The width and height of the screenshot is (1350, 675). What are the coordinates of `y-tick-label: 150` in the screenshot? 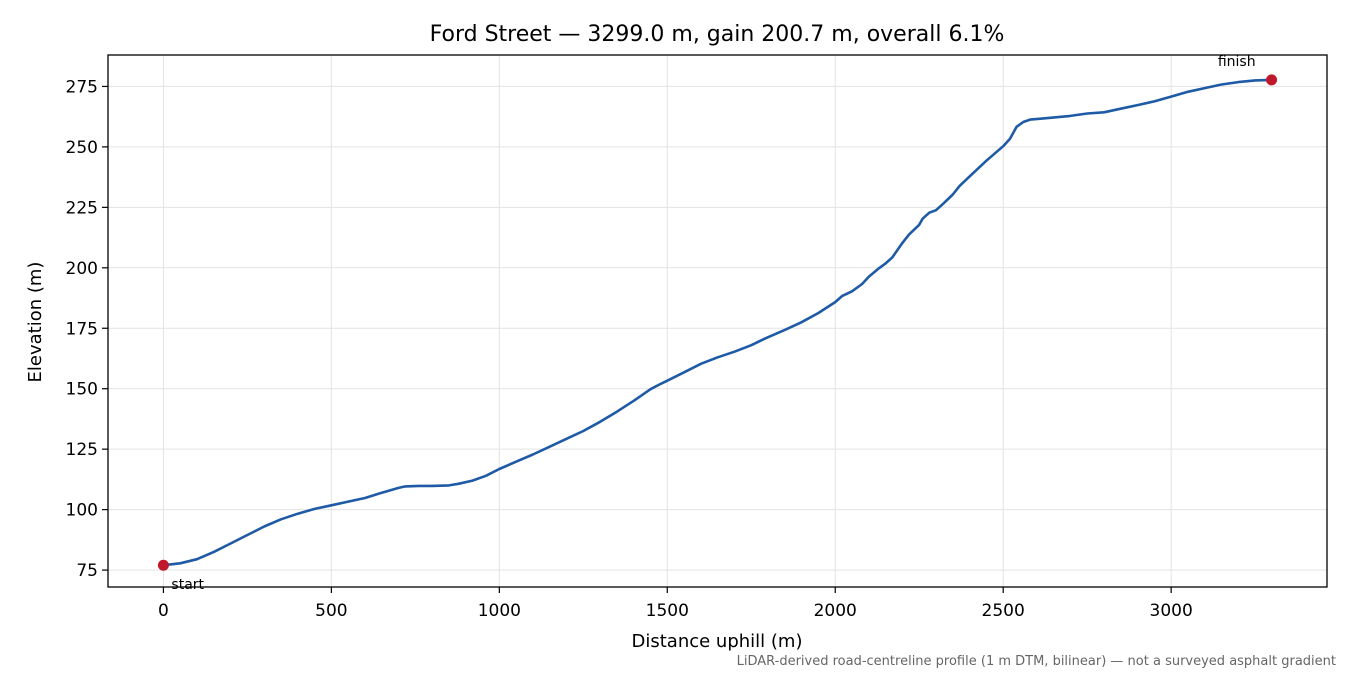 It's located at (82, 390).